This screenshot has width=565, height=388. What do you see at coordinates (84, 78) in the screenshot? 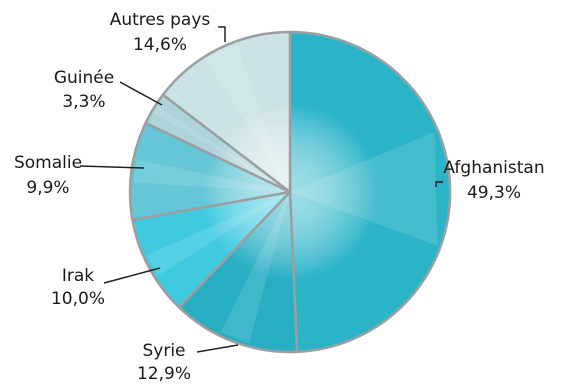
I see `slice-category-label: Guinée` at bounding box center [84, 78].